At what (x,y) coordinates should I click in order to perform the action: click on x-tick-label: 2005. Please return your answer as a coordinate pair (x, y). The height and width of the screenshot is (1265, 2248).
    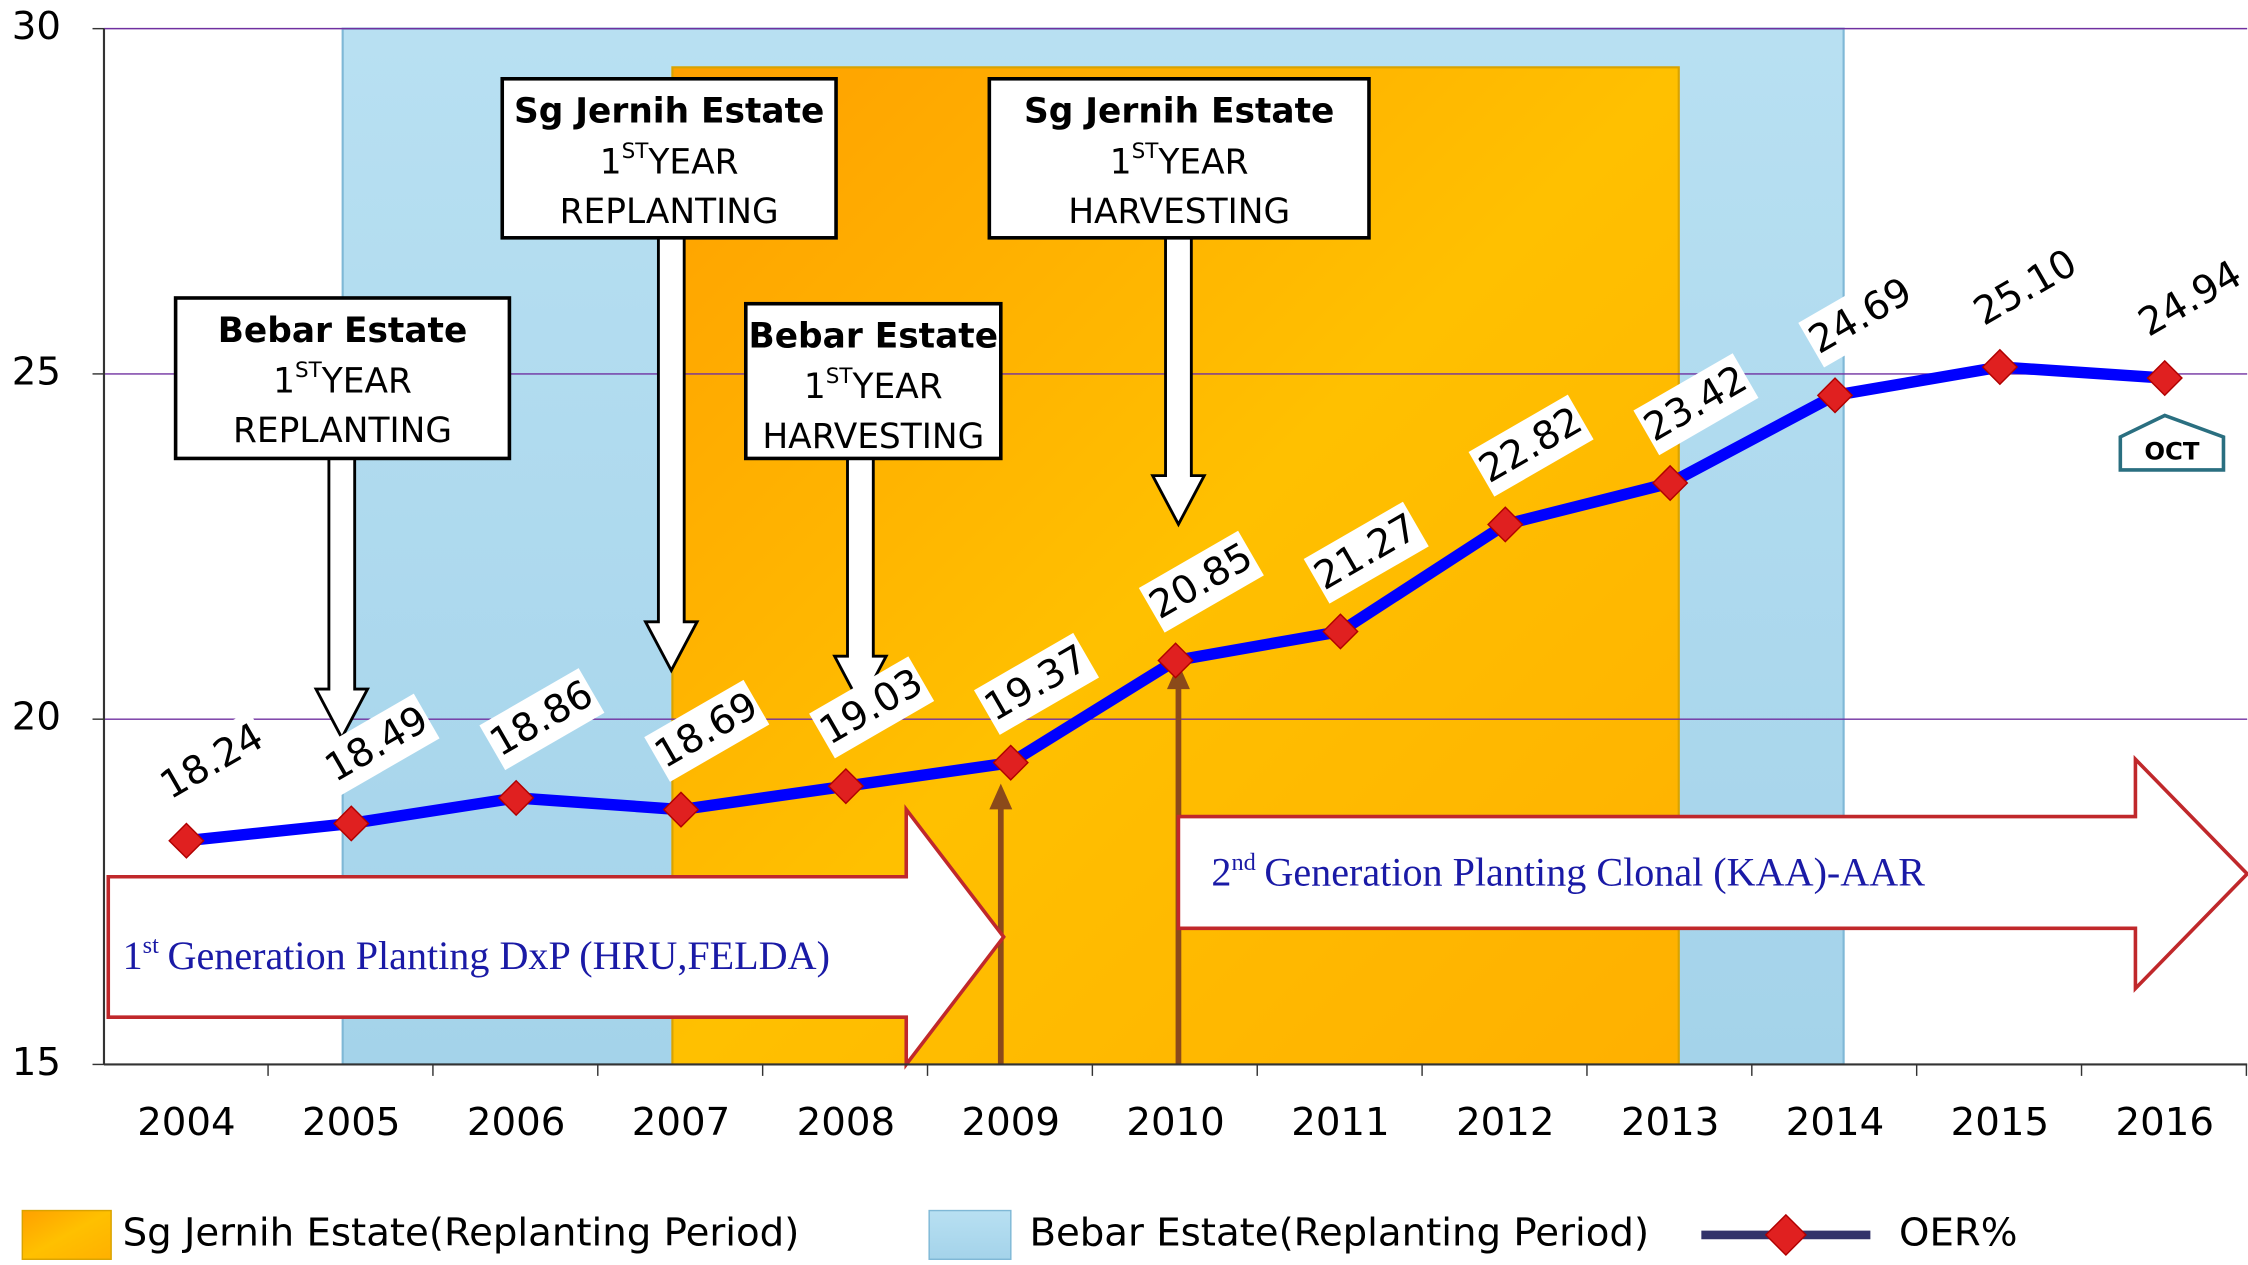
    Looking at the image, I should click on (351, 1122).